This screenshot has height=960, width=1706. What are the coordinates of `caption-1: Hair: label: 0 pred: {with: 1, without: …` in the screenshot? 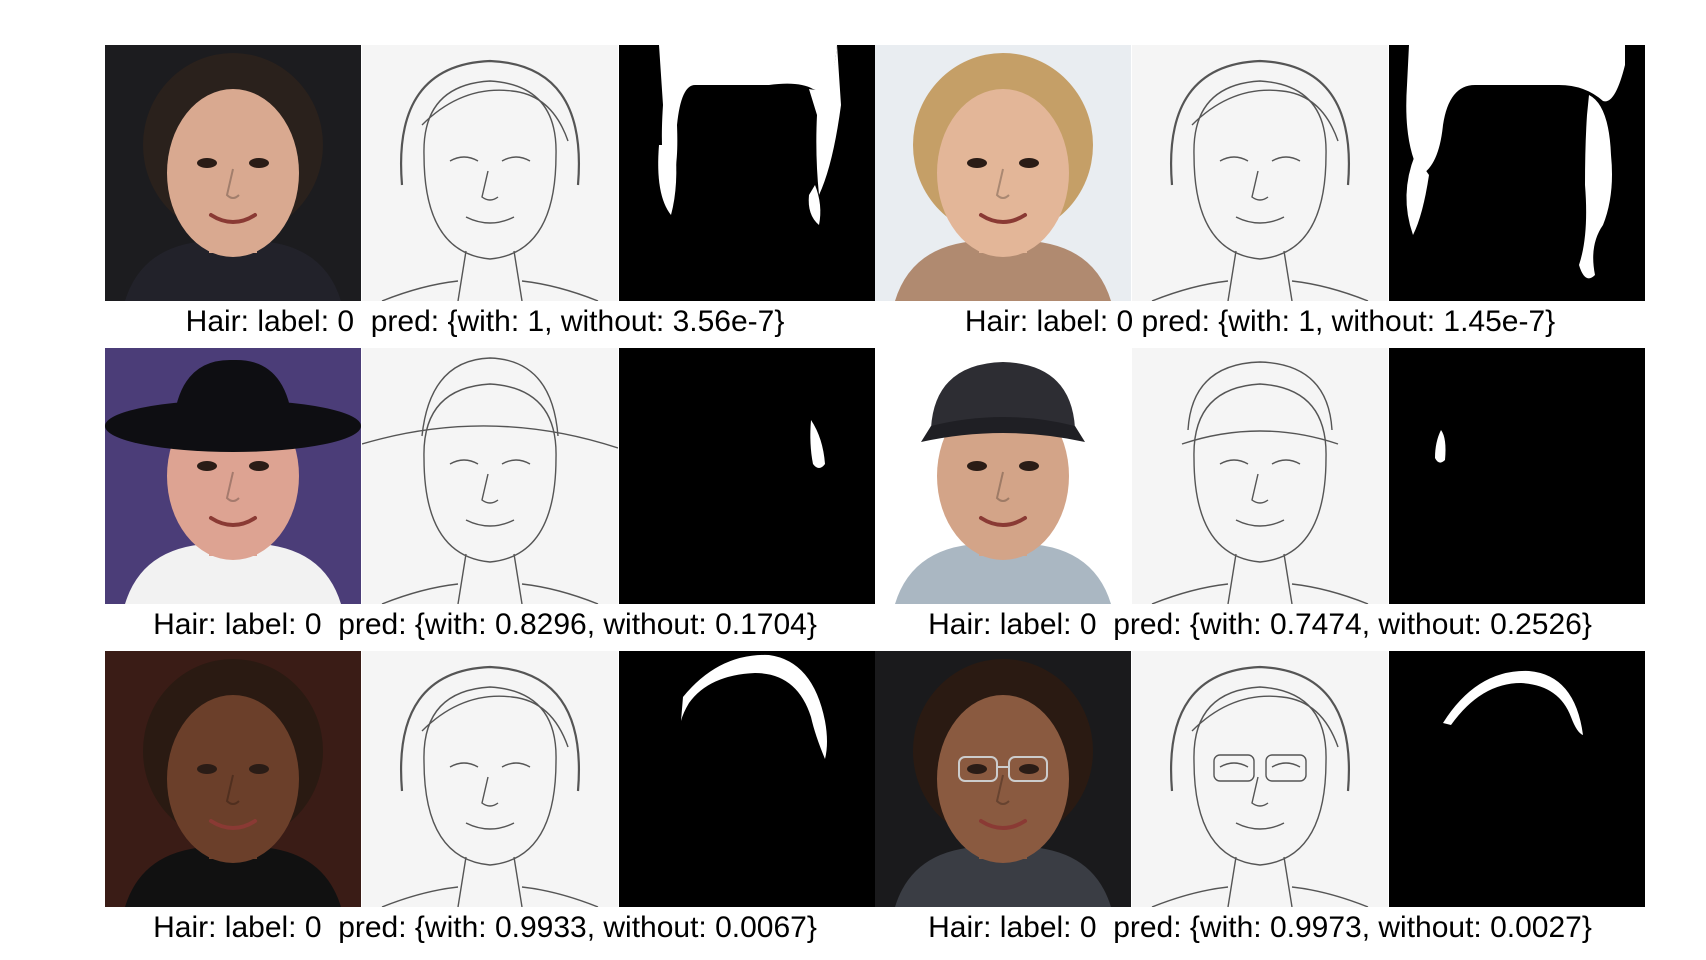 It's located at (485, 321).